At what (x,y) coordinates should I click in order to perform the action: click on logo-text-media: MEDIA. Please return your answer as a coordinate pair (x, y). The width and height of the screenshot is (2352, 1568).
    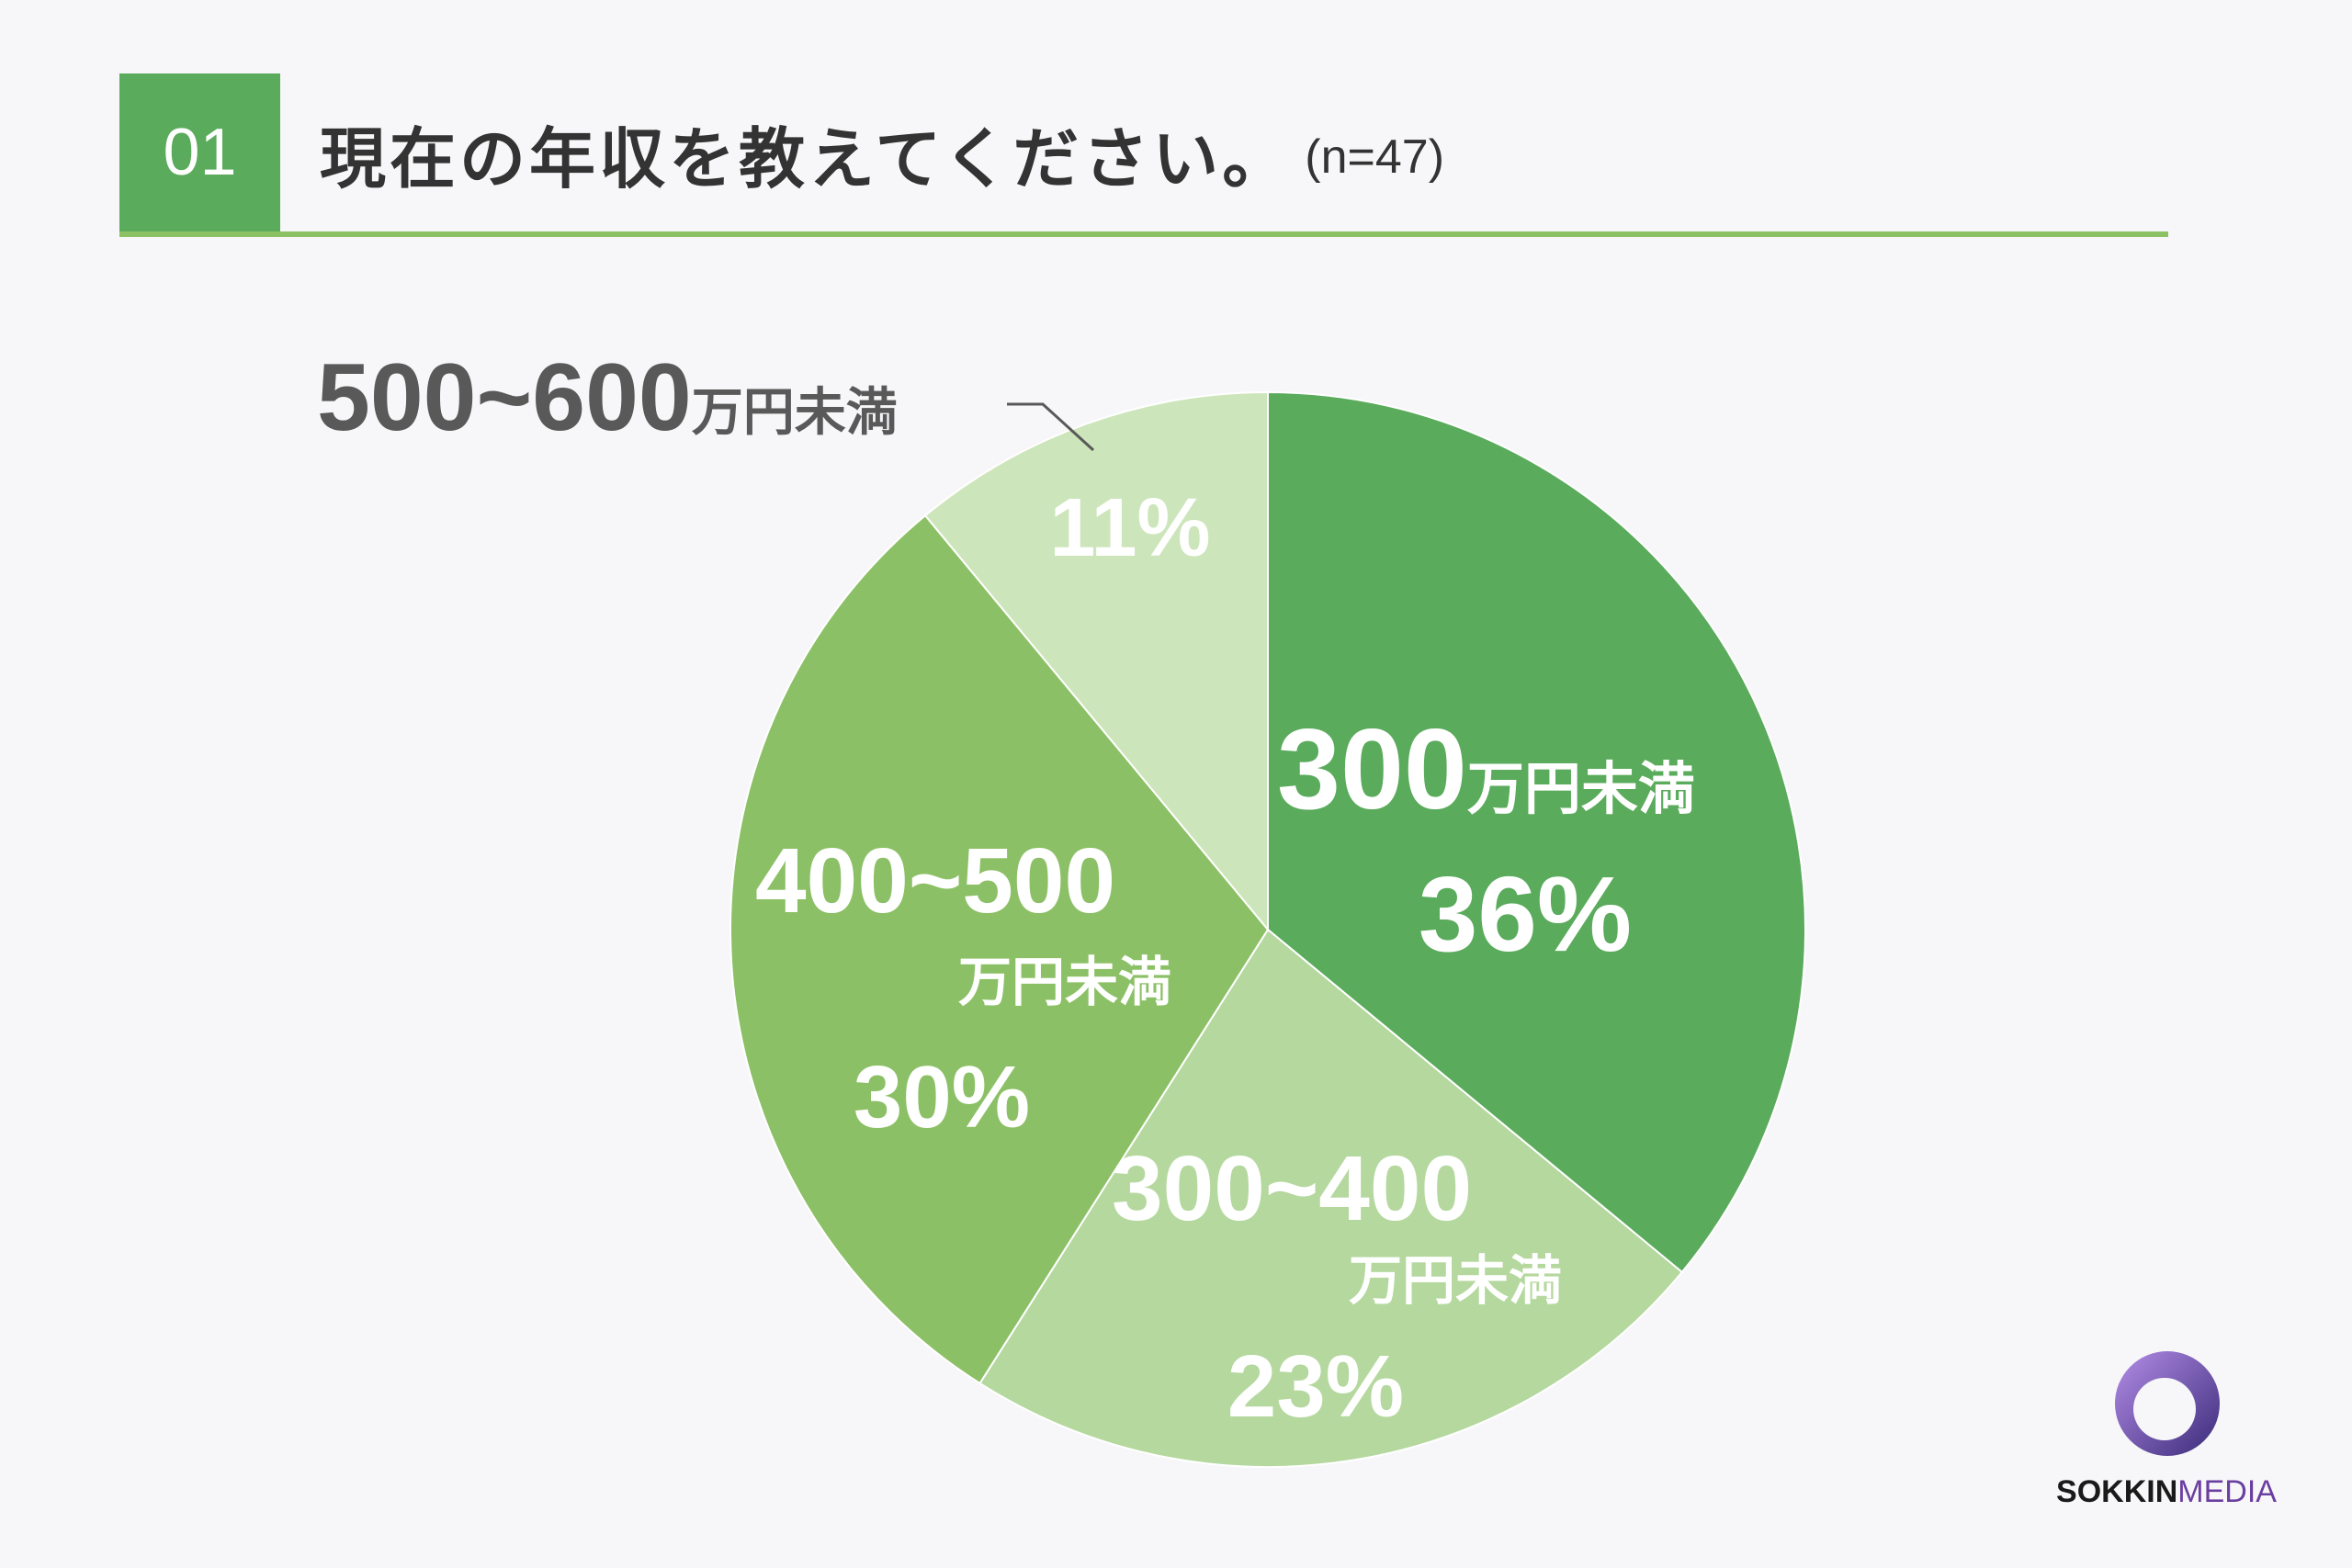
    Looking at the image, I should click on (2227, 1492).